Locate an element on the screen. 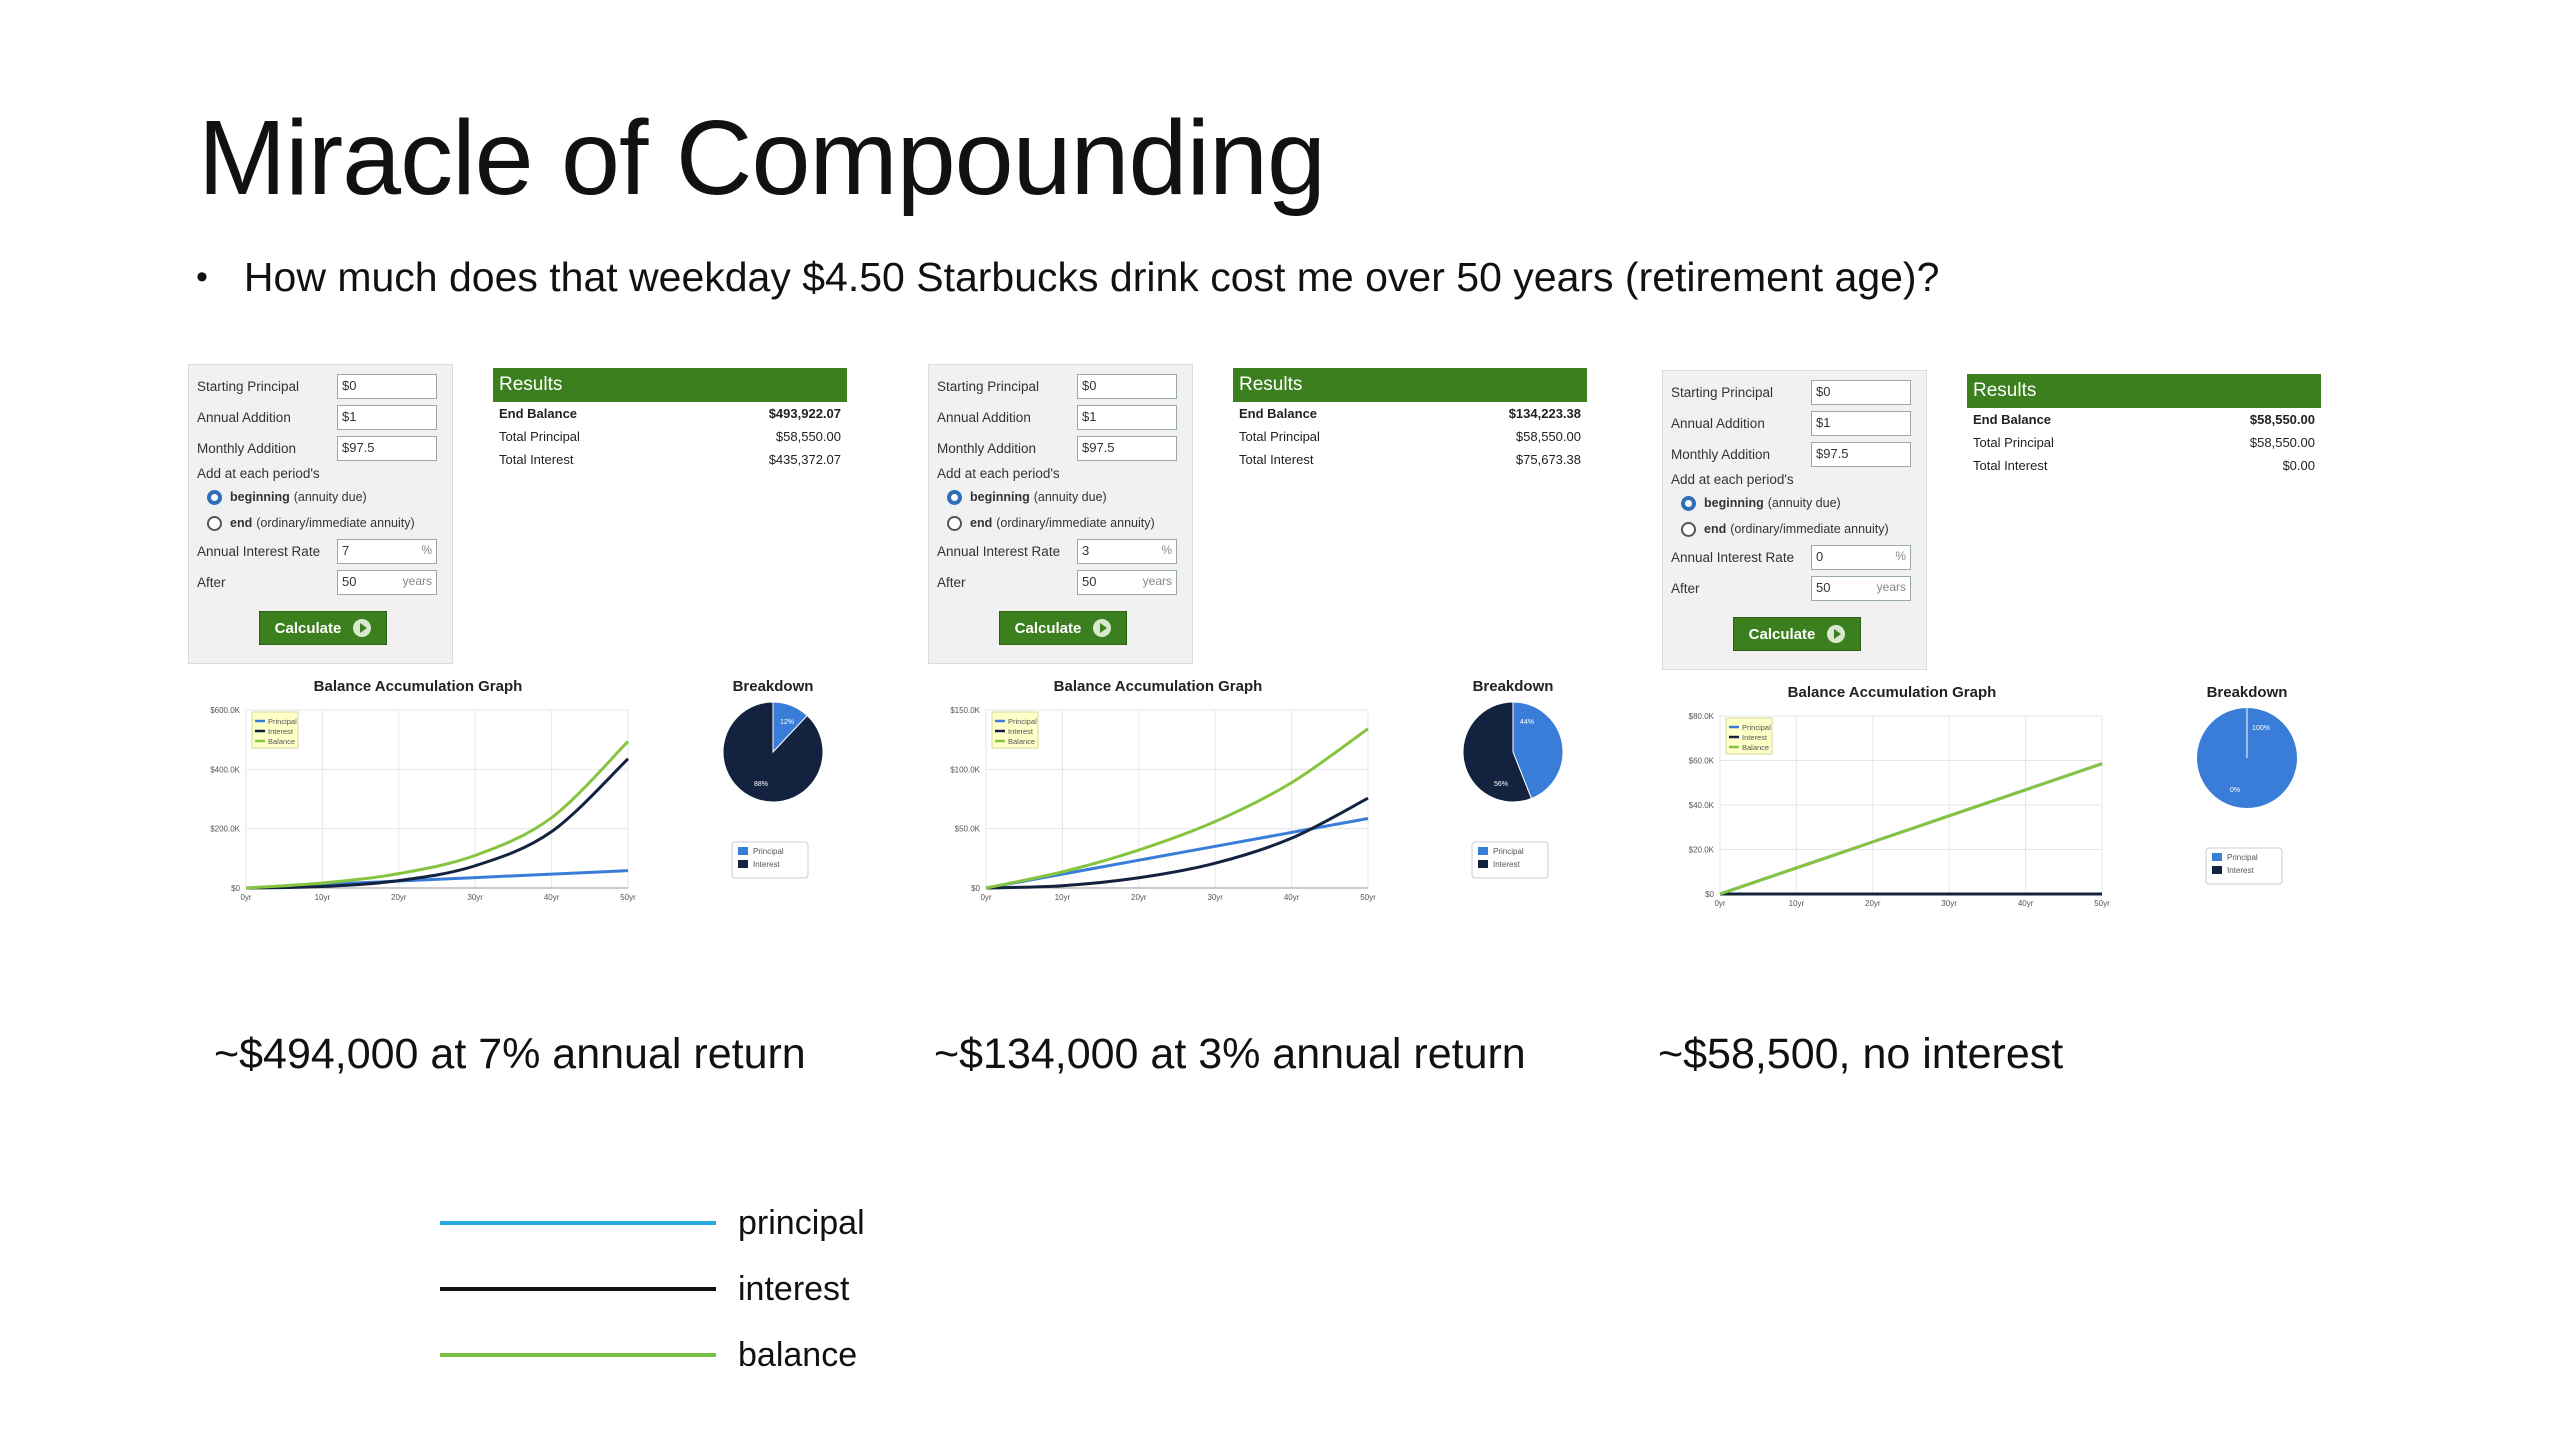  y-tick-label: $100.0K is located at coordinates (965, 769).